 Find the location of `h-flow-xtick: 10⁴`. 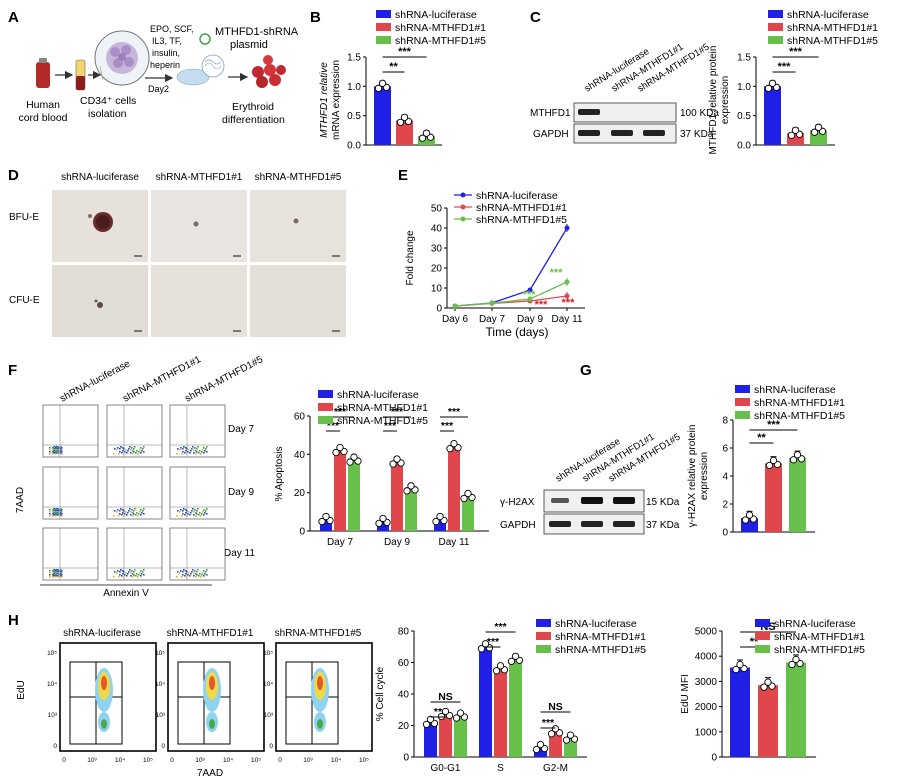

h-flow-xtick: 10⁴ is located at coordinates (120, 760).